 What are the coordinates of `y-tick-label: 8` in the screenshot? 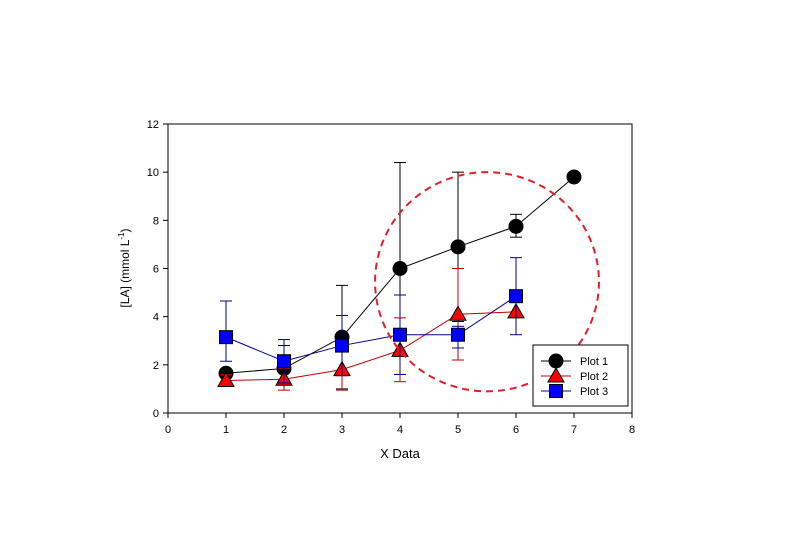 It's located at (156, 221).